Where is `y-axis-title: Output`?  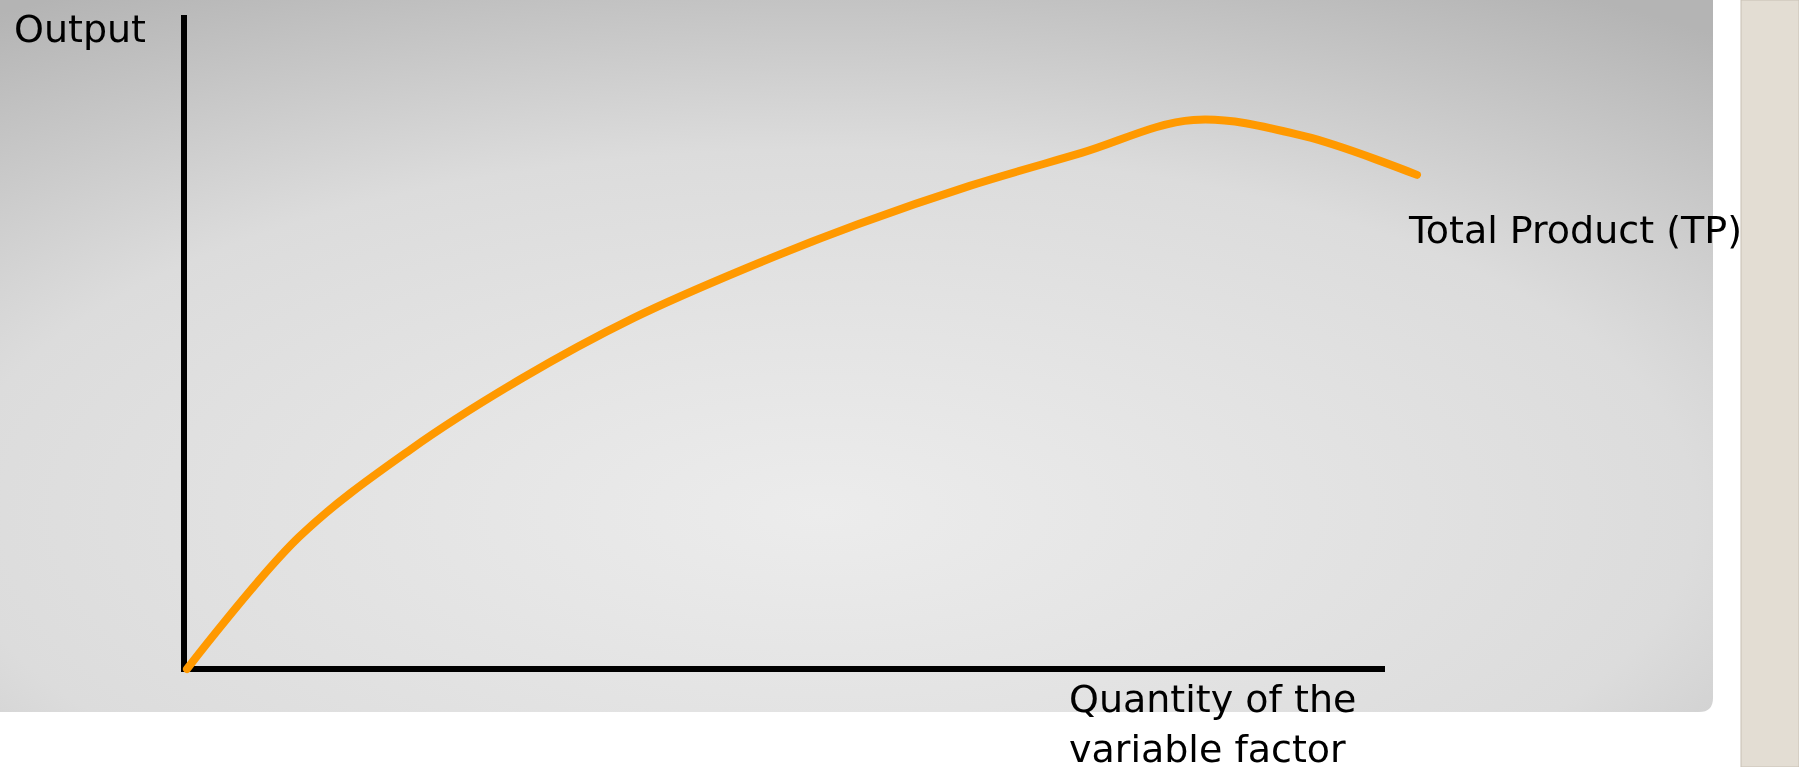 y-axis-title: Output is located at coordinates (80, 29).